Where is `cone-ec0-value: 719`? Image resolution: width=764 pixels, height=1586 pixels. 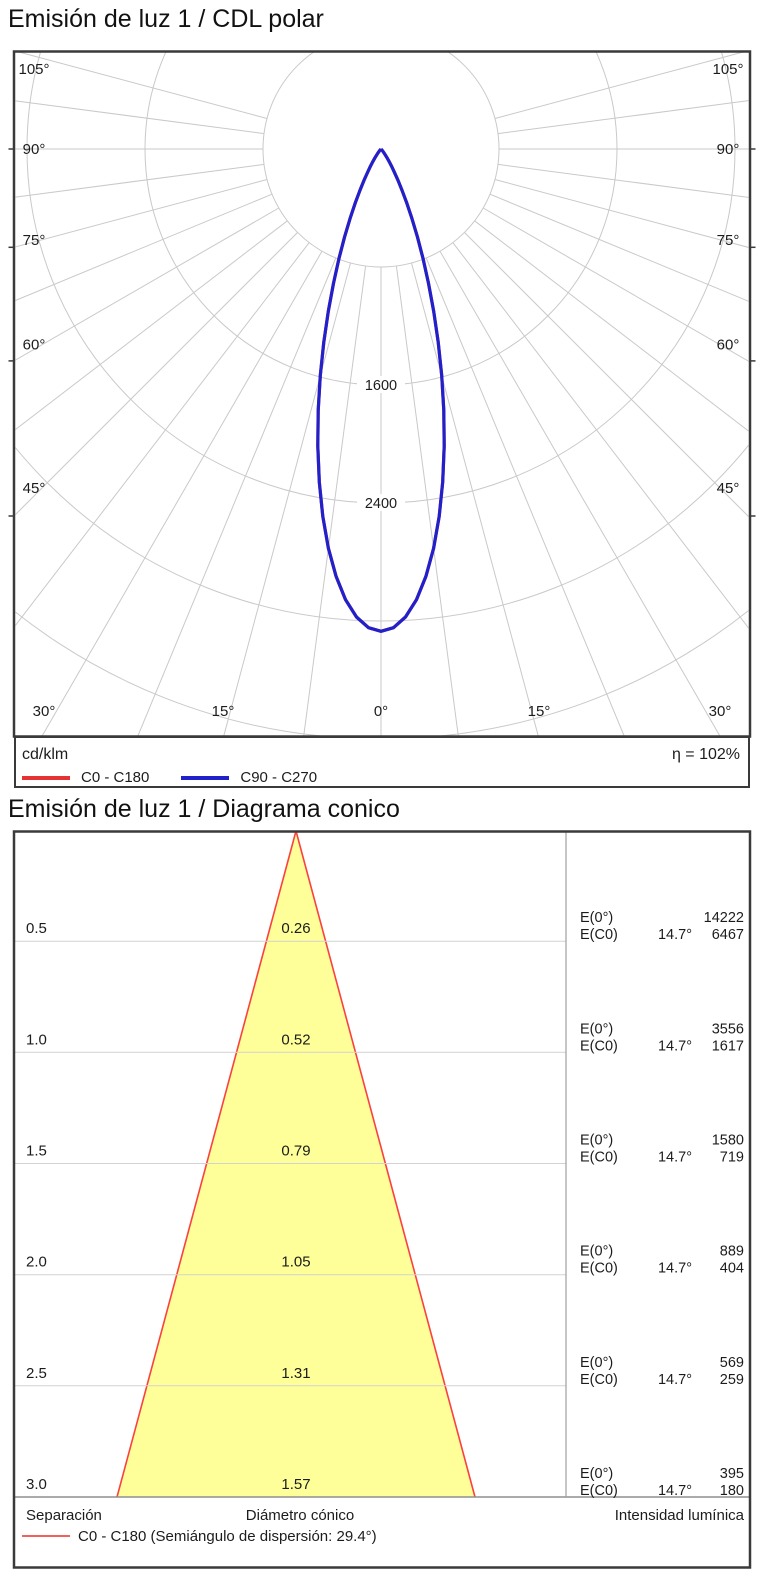 cone-ec0-value: 719 is located at coordinates (732, 1158).